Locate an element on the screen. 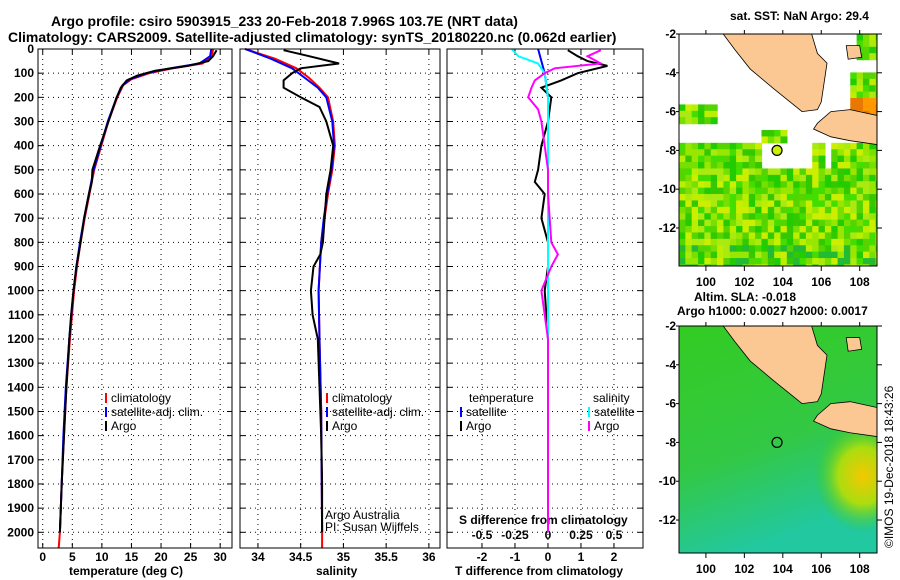 The image size is (900, 580). depth-tick-label: 1400 is located at coordinates (20, 387).